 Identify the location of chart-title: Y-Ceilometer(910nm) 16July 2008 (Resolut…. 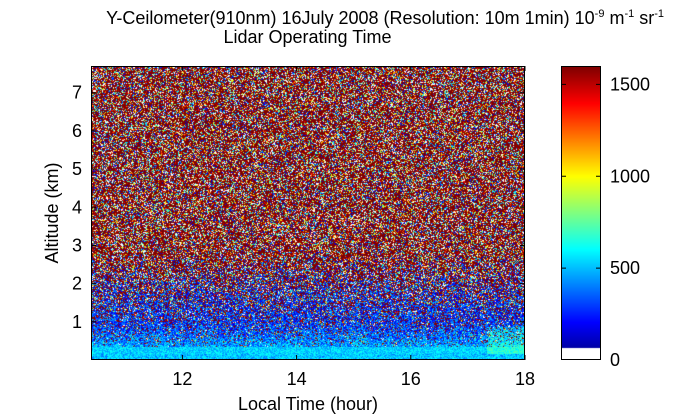
(350, 25).